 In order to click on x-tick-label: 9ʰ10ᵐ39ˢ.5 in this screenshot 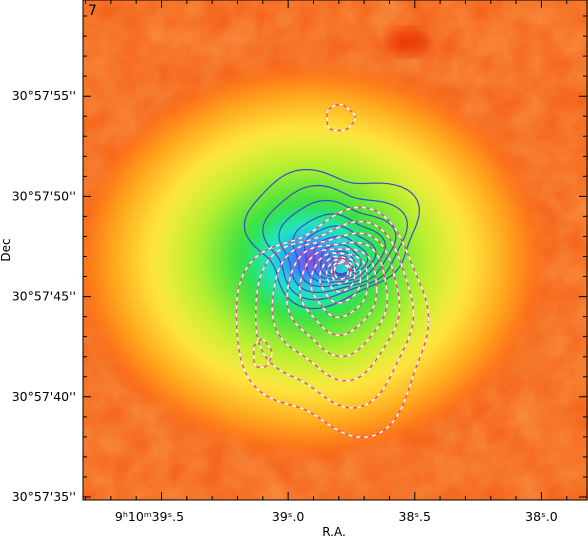, I will do `click(149, 516)`.